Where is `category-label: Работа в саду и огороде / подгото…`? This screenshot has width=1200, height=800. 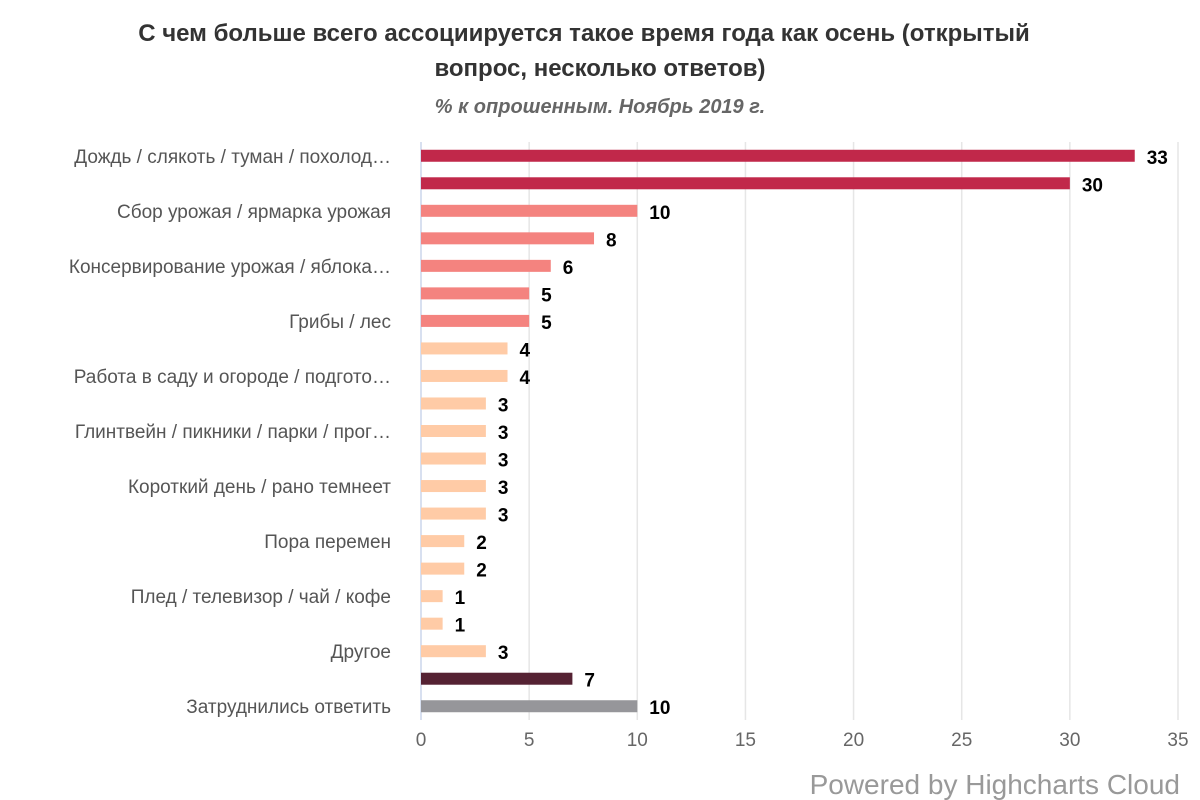 category-label: Работа в саду и огороде / подгото… is located at coordinates (232, 377).